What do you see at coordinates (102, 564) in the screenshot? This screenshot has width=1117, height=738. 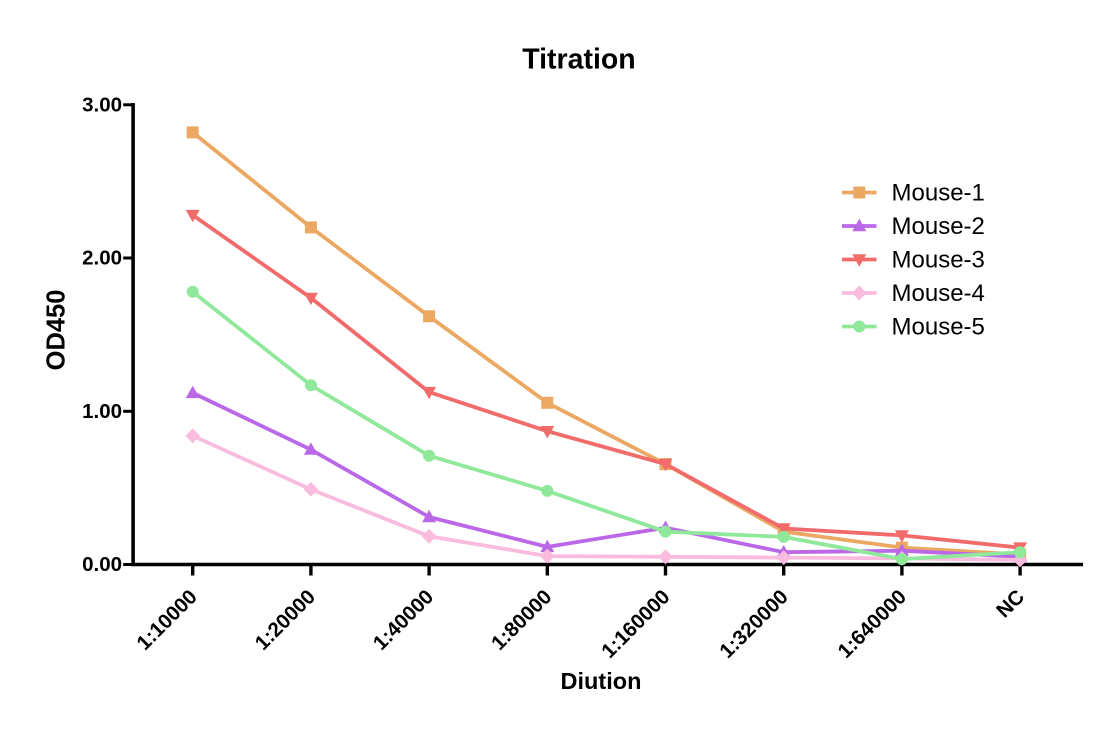 I see `svg-text: 0.00` at bounding box center [102, 564].